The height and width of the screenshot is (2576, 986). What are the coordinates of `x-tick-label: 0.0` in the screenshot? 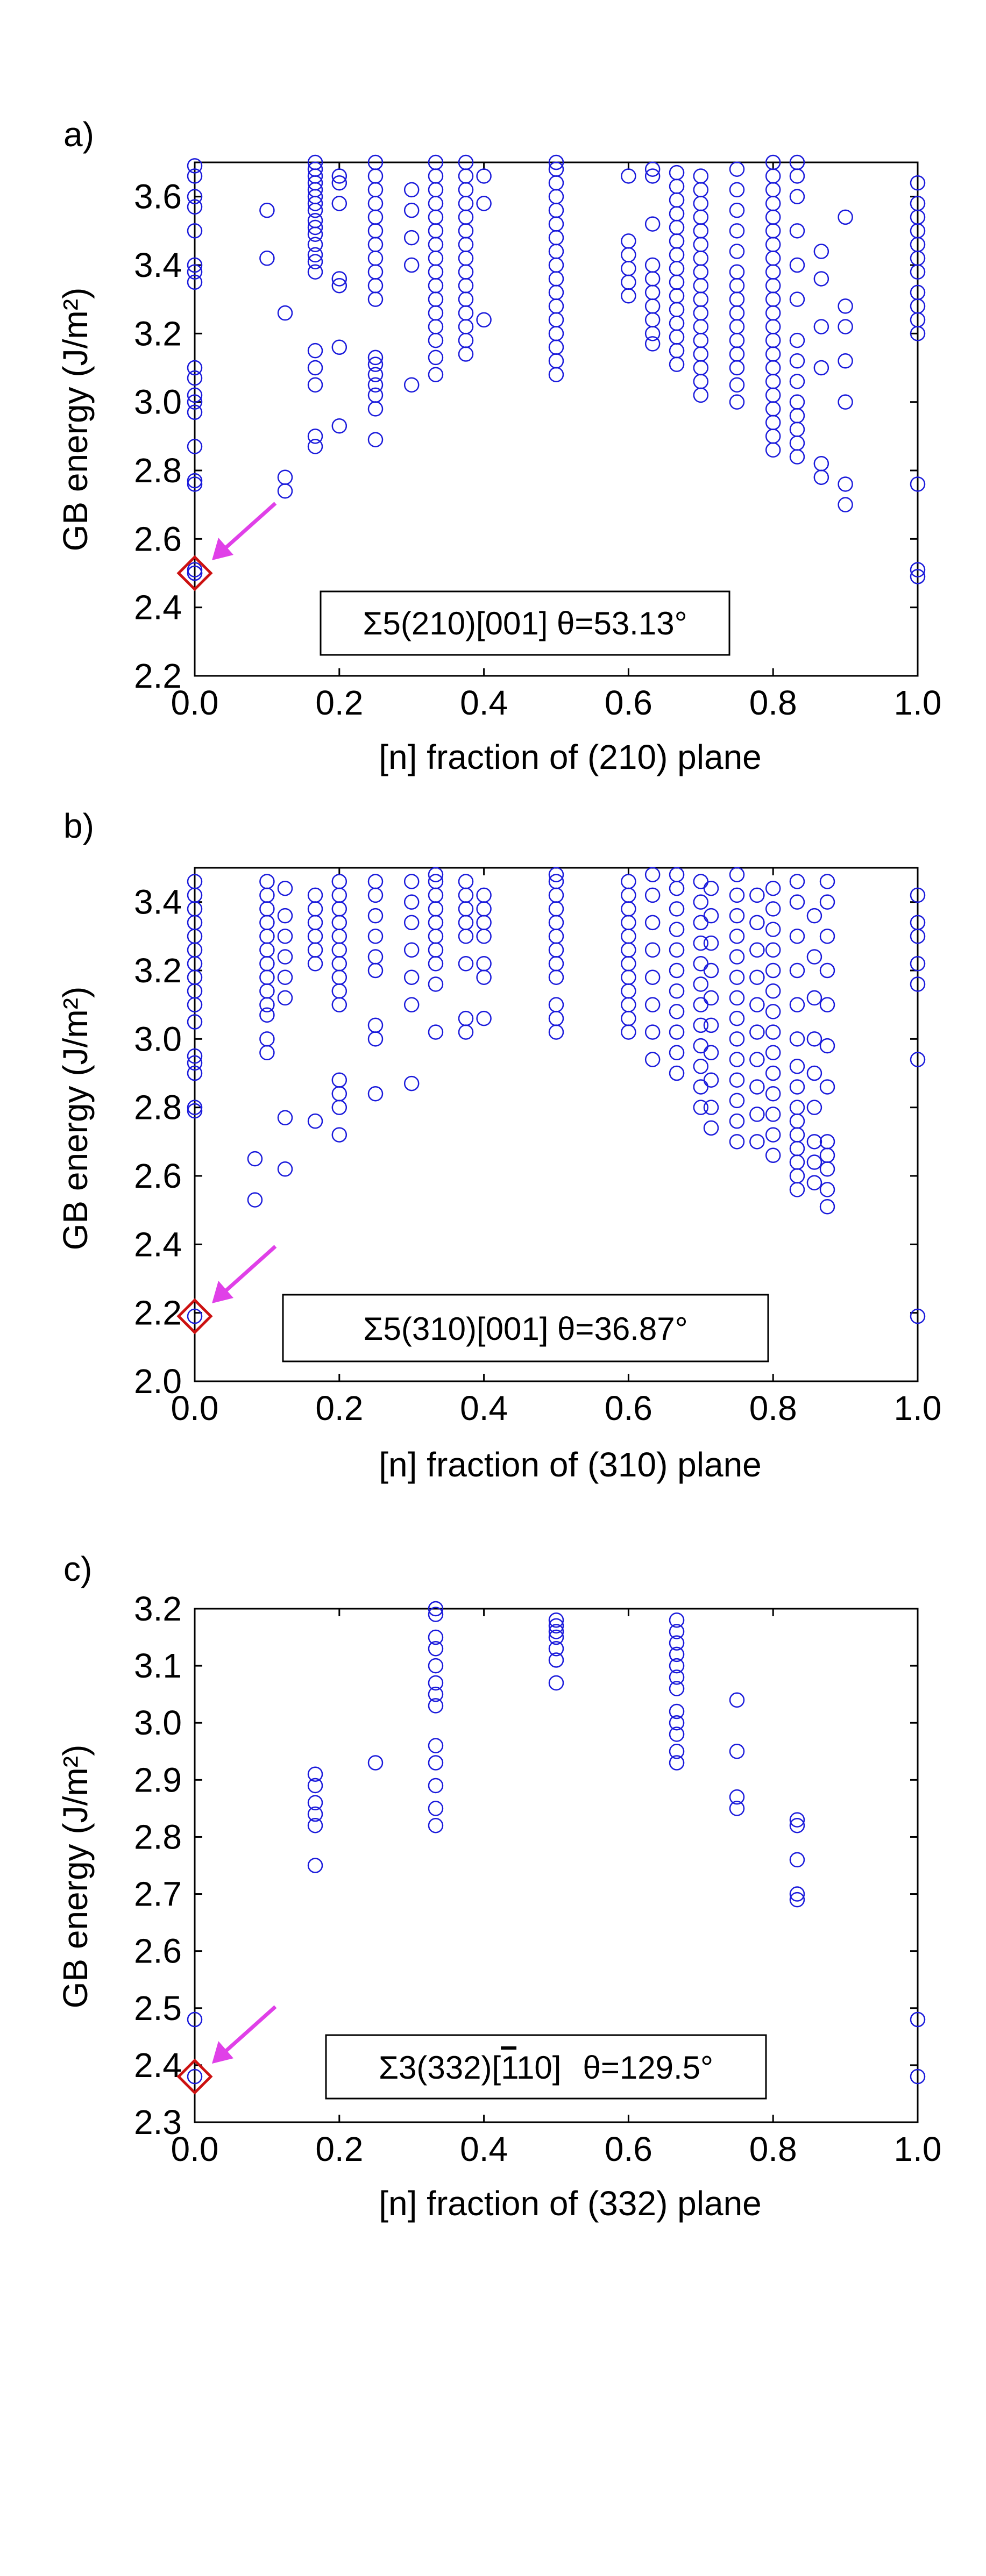 It's located at (195, 702).